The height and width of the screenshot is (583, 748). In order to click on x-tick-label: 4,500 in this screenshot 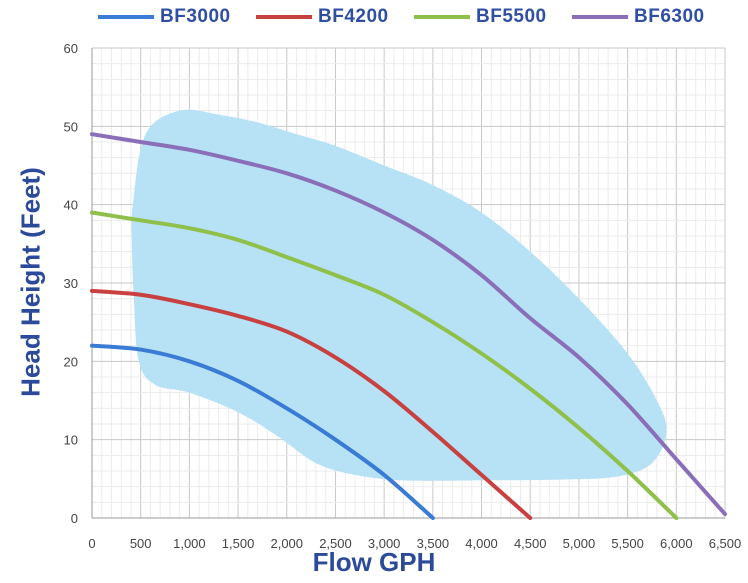, I will do `click(530, 543)`.